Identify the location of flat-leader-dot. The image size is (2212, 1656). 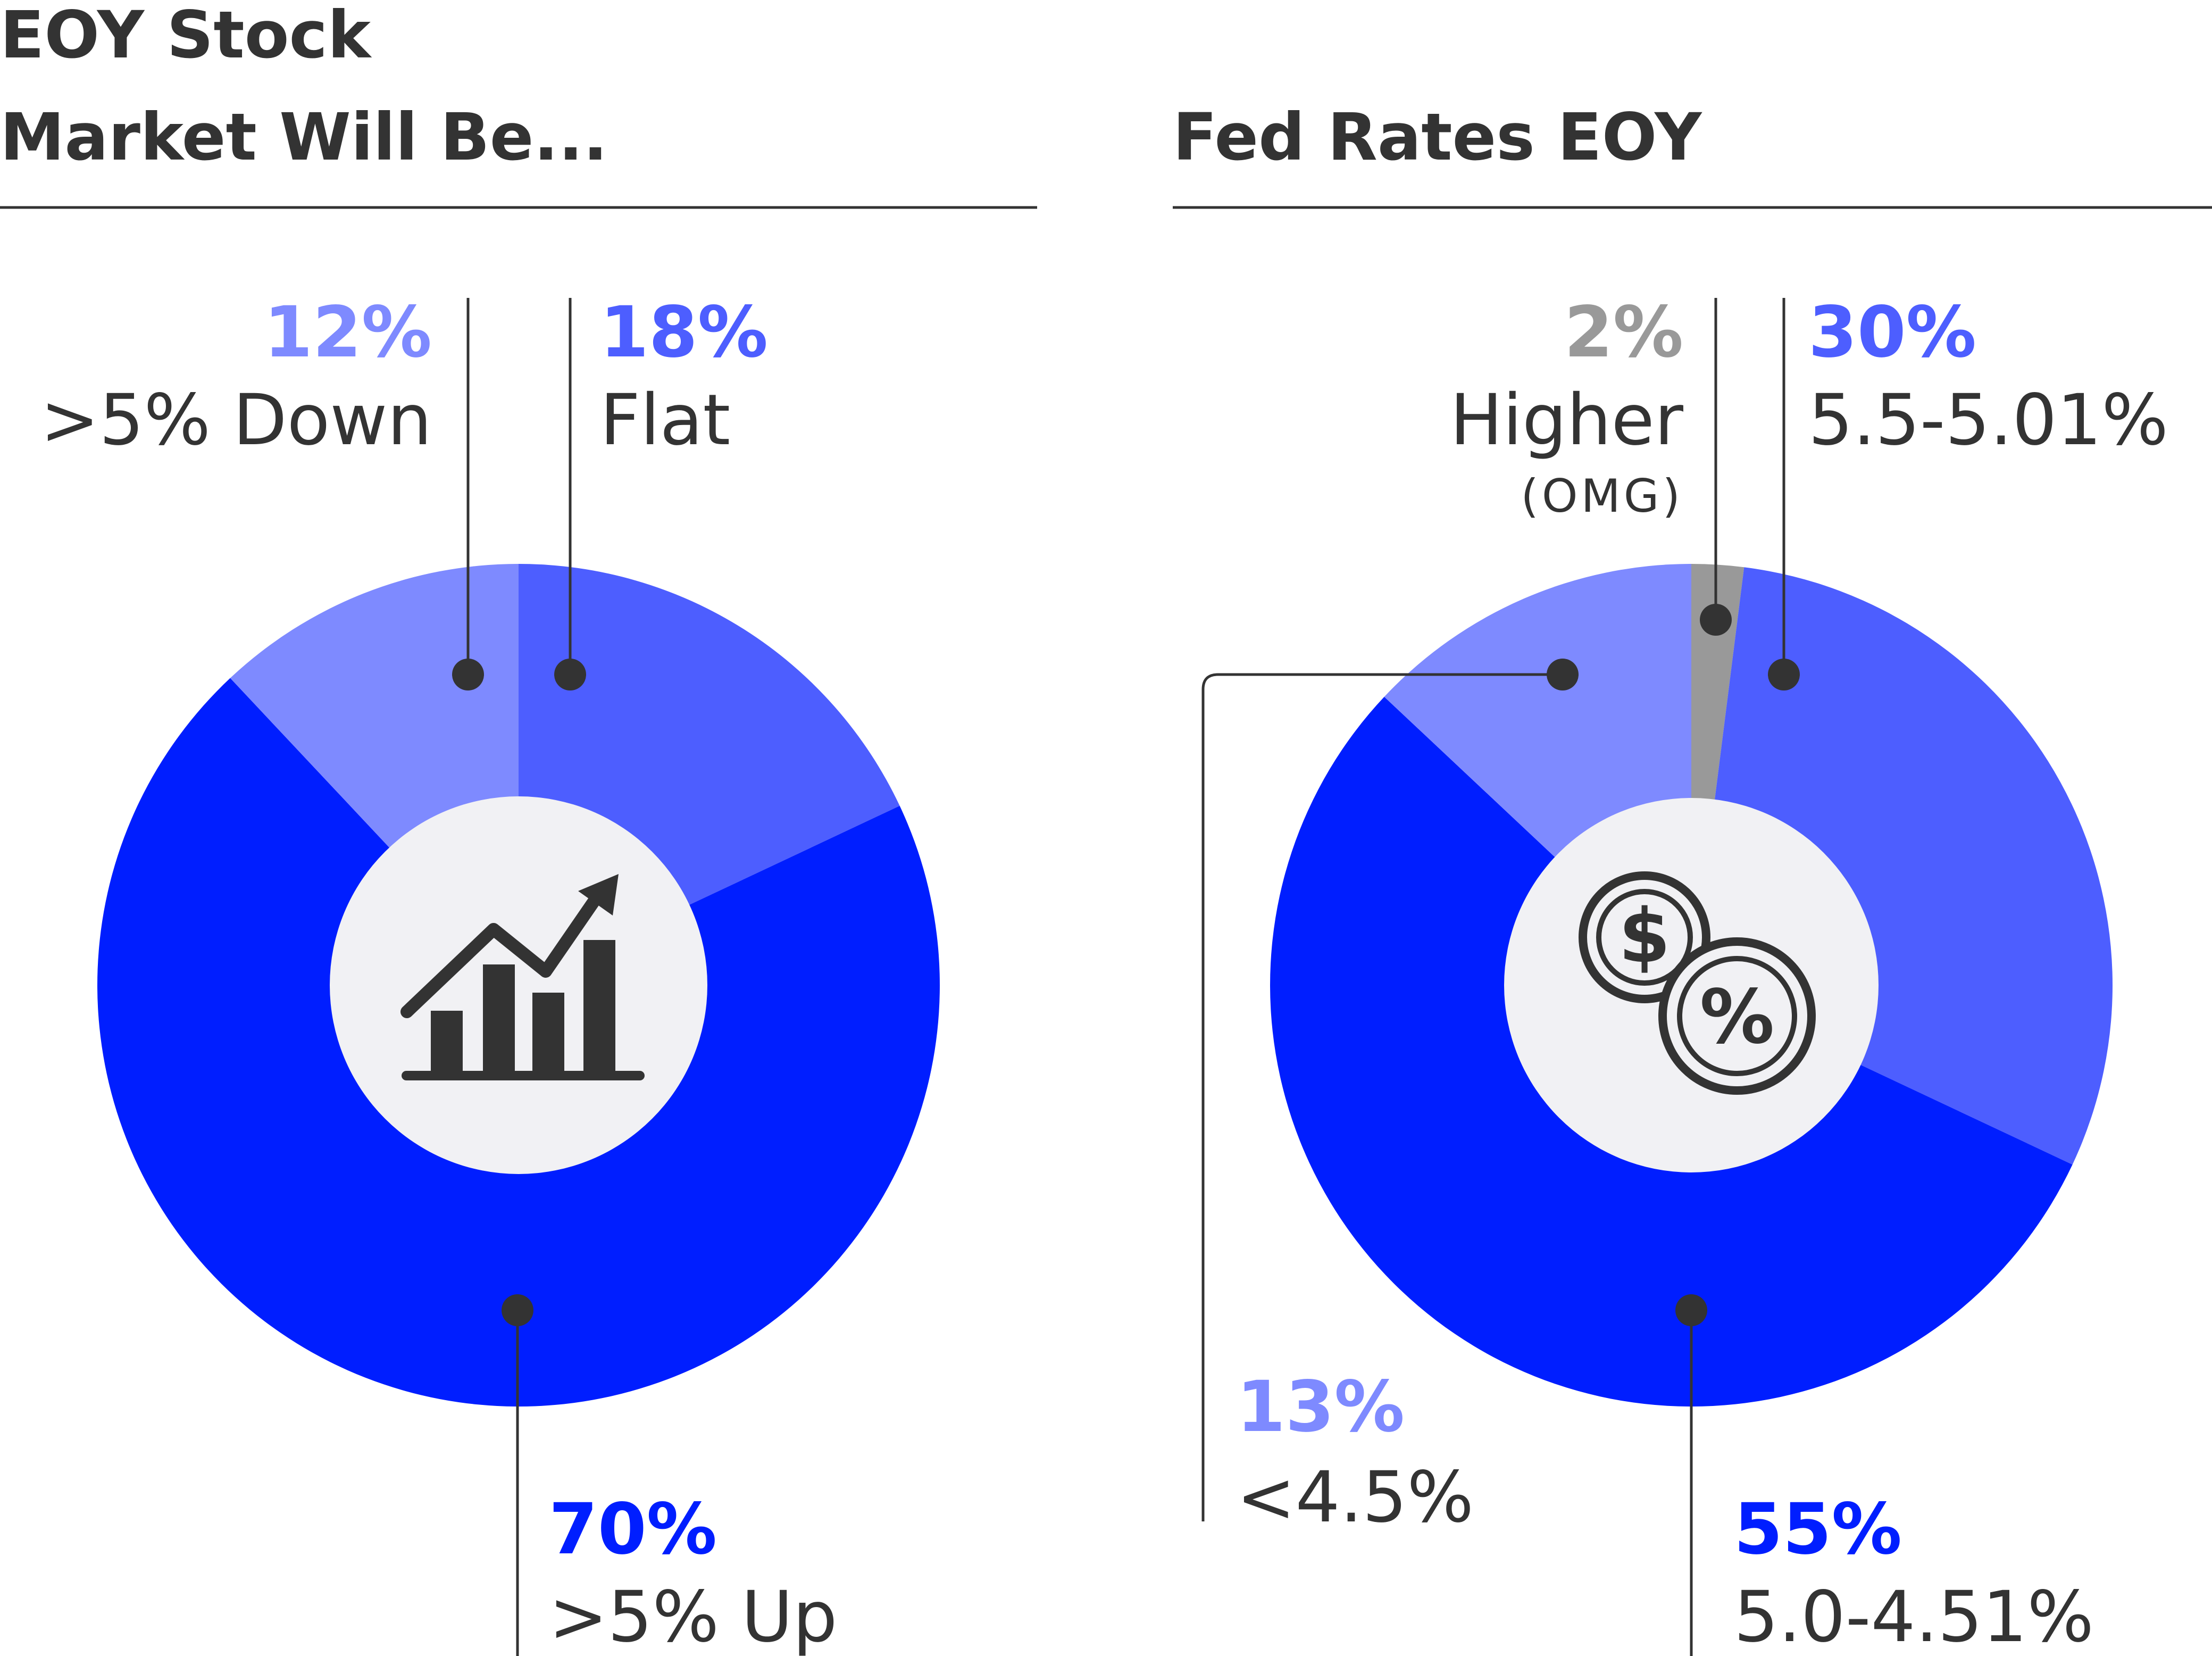
(570, 674).